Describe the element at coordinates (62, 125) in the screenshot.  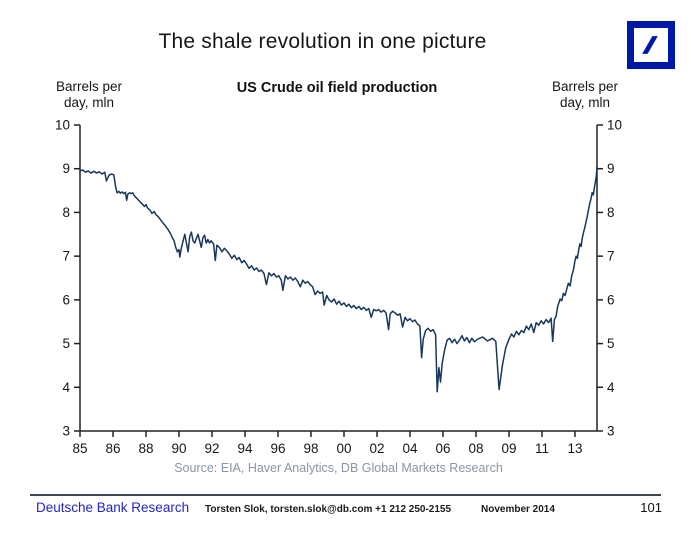
I see `y-tick-label-left: 10` at that location.